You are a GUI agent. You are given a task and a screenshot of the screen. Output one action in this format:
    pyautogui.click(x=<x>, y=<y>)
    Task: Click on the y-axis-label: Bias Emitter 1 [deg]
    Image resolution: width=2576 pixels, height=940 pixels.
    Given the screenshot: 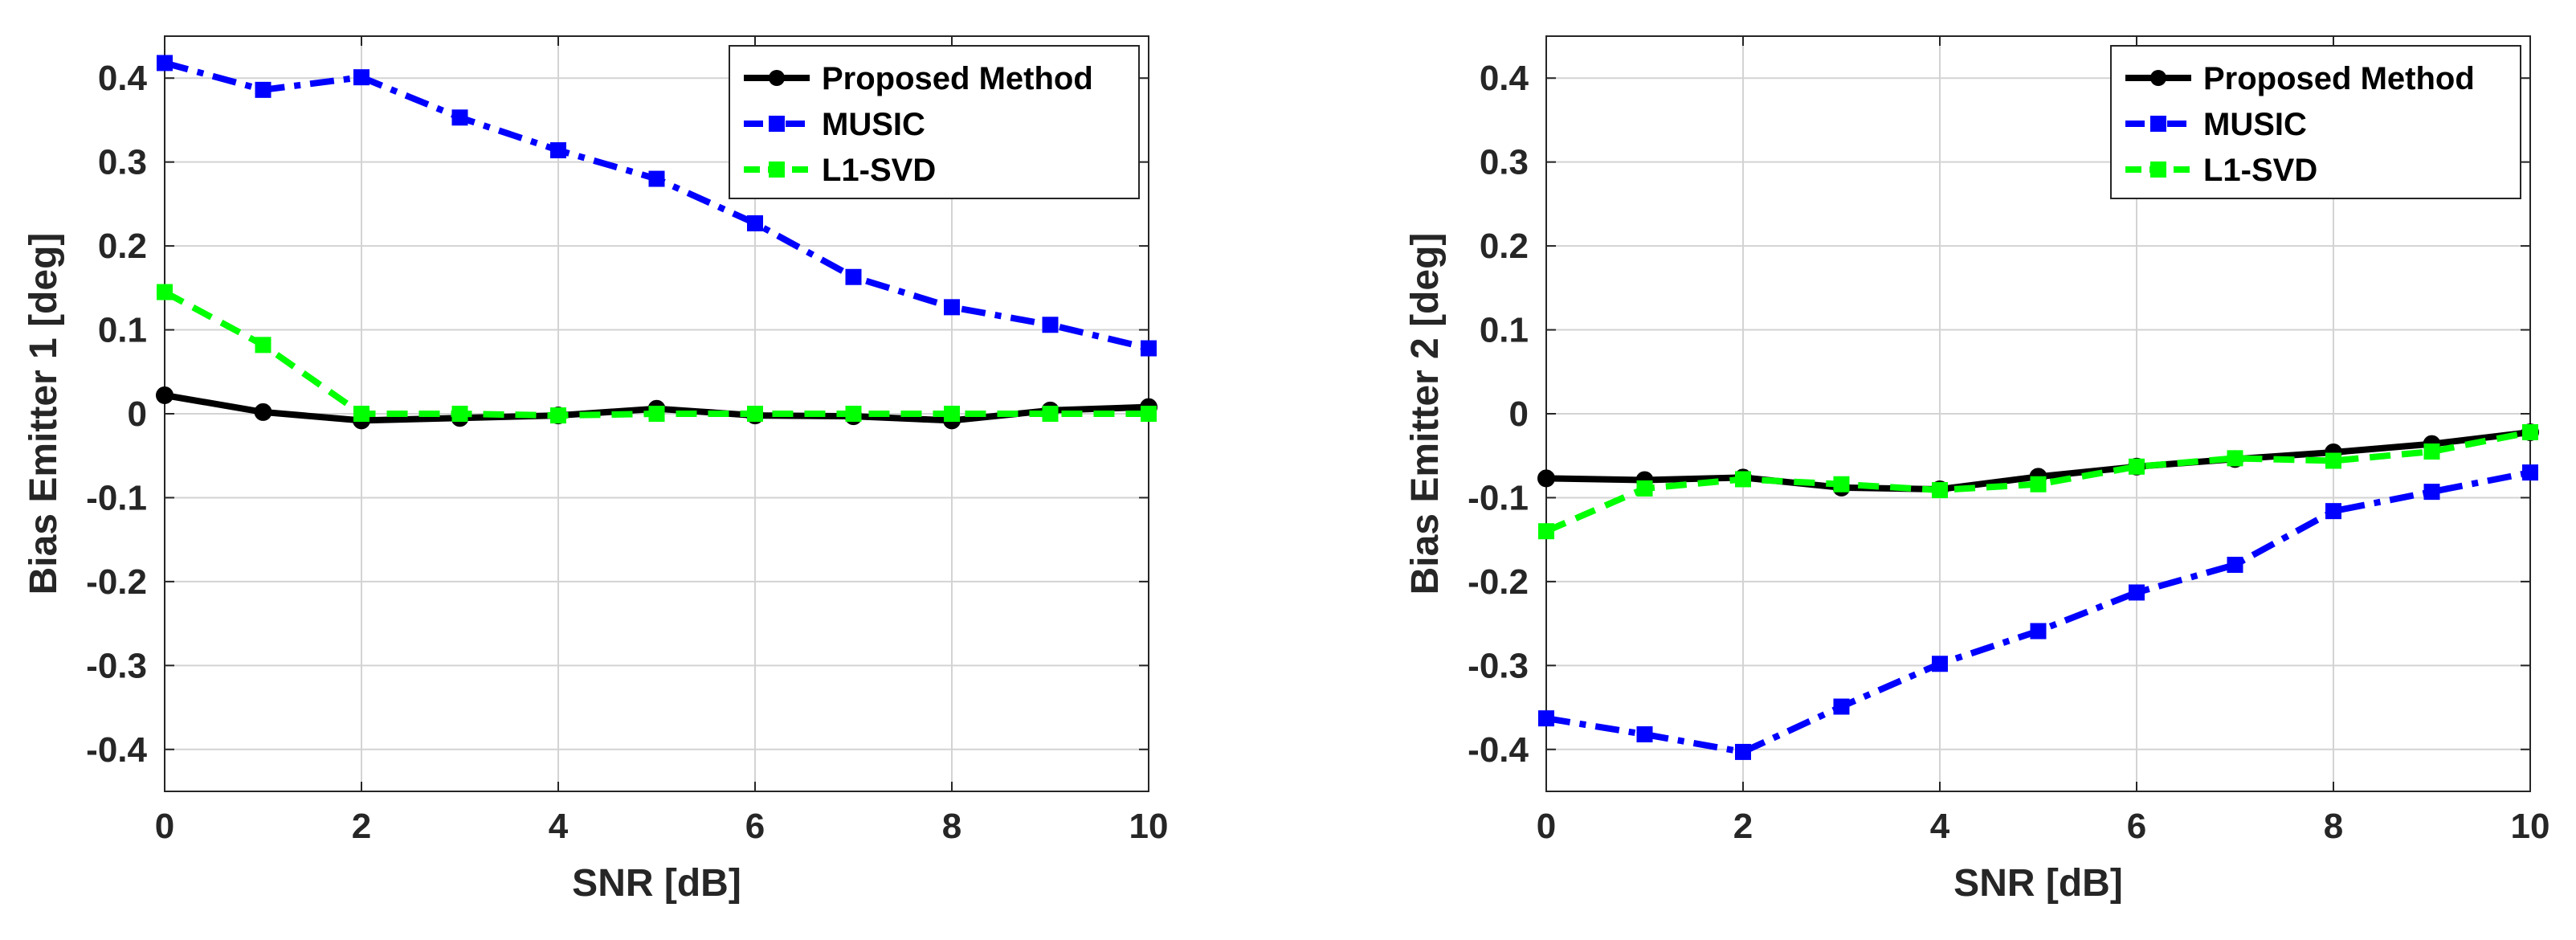 What is the action you would take?
    pyautogui.click(x=43, y=414)
    